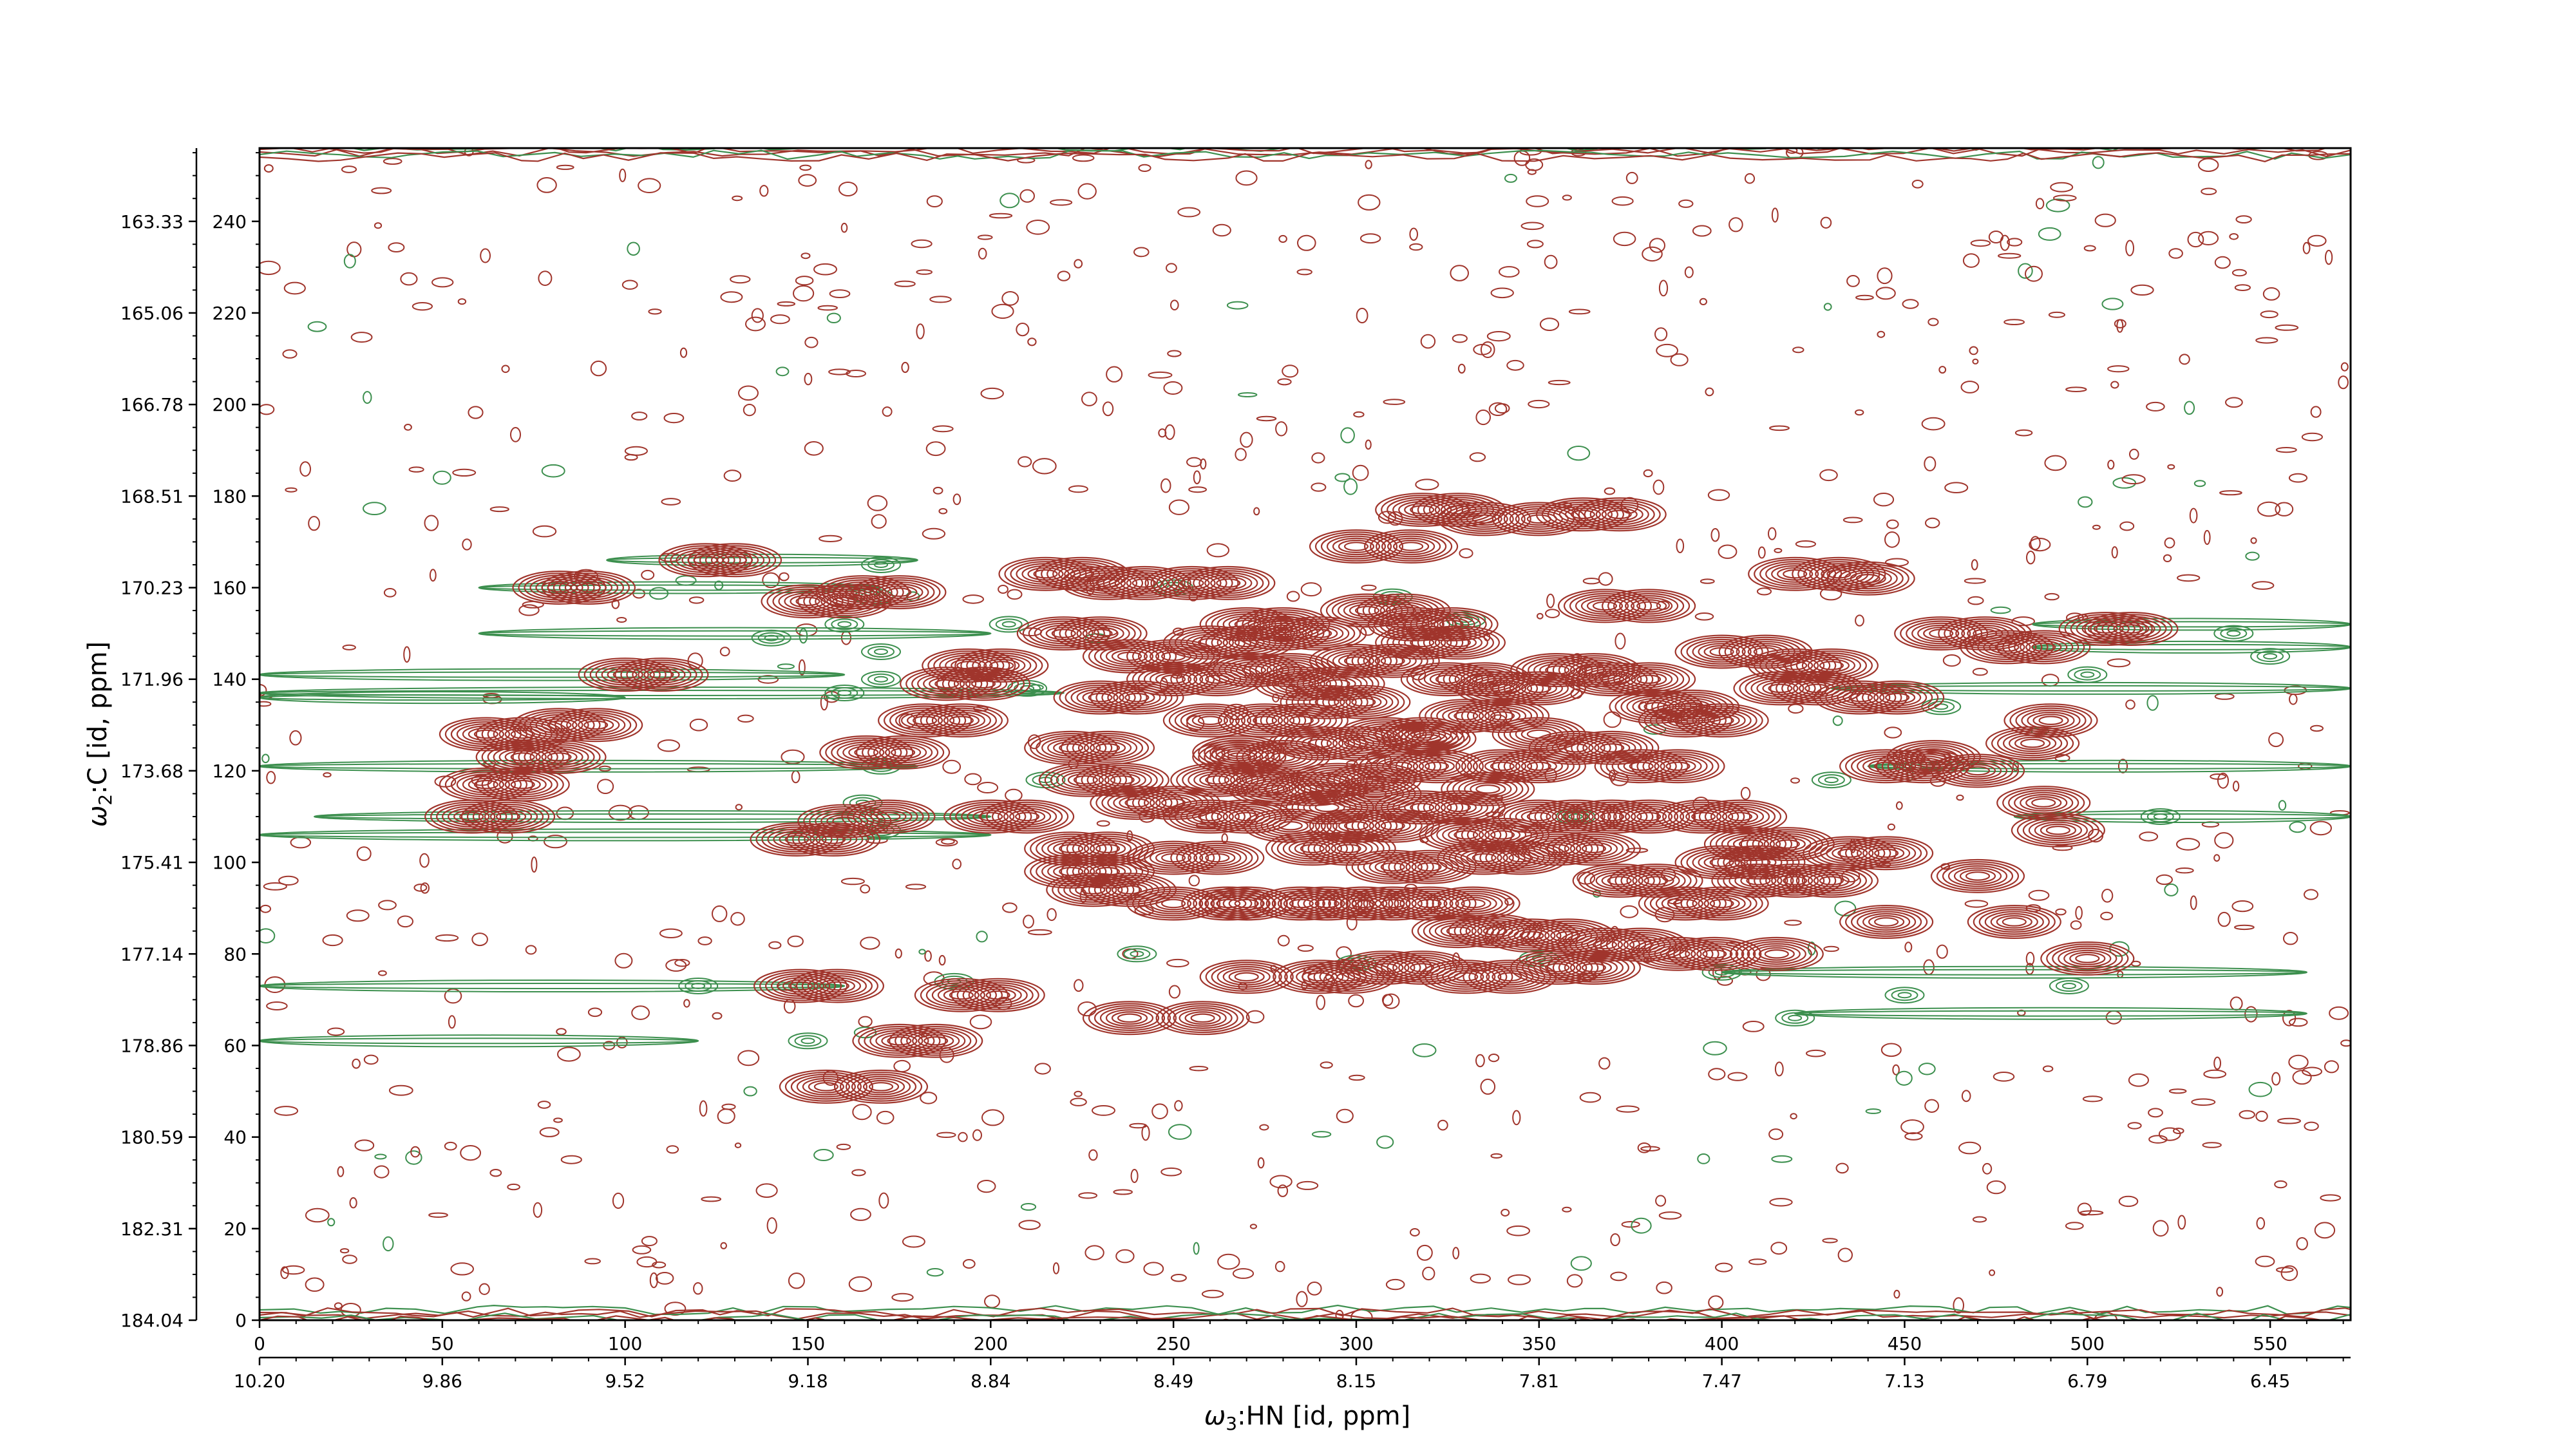 The width and height of the screenshot is (2576, 1449). I want to click on edge-artifact-line, so click(1305, 157).